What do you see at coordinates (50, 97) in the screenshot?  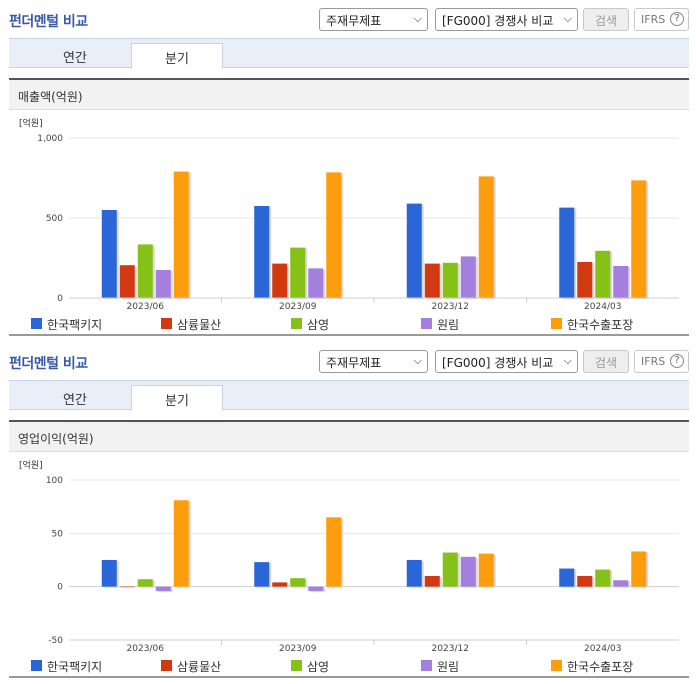 I see `chart-title: 매출액(억원)` at bounding box center [50, 97].